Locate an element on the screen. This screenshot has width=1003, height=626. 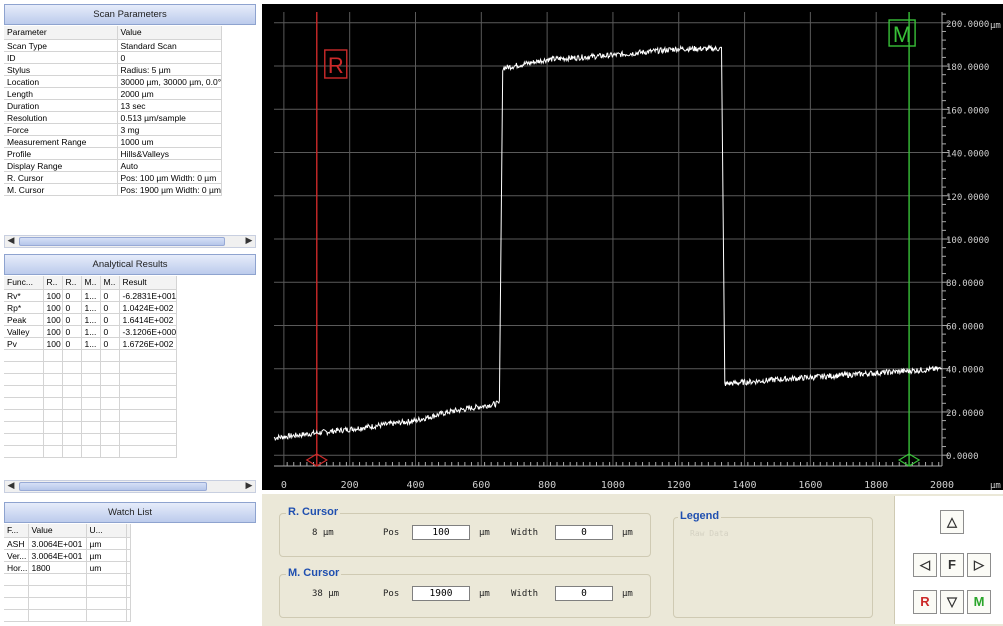
column-header: Value is located at coordinates (57, 531).